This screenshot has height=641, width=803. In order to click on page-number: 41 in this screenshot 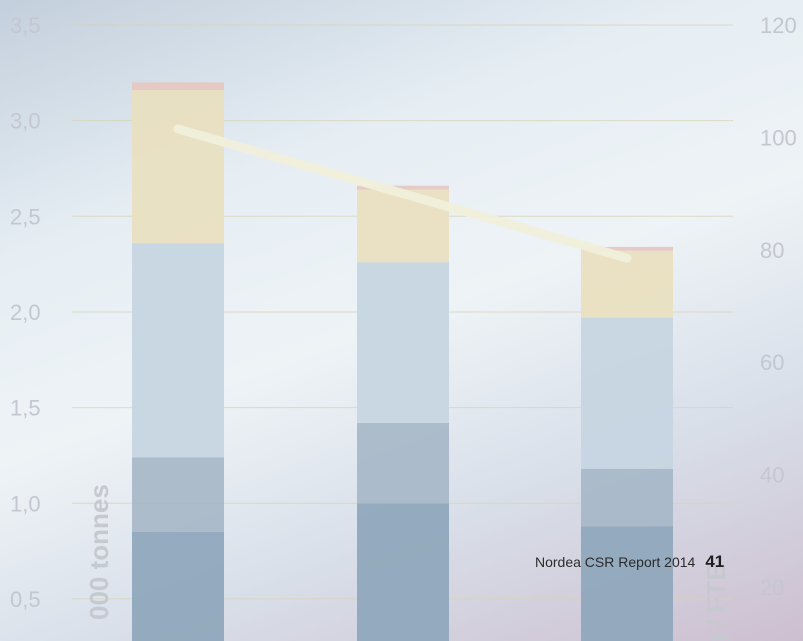, I will do `click(714, 562)`.